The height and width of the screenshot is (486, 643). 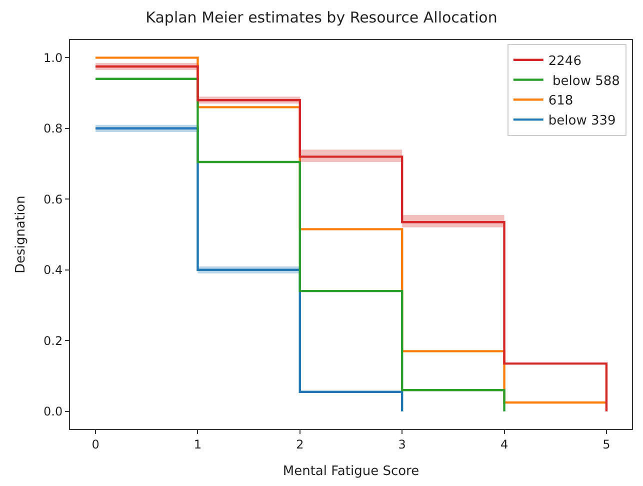 What do you see at coordinates (606, 444) in the screenshot?
I see `x-tick-label: 5` at bounding box center [606, 444].